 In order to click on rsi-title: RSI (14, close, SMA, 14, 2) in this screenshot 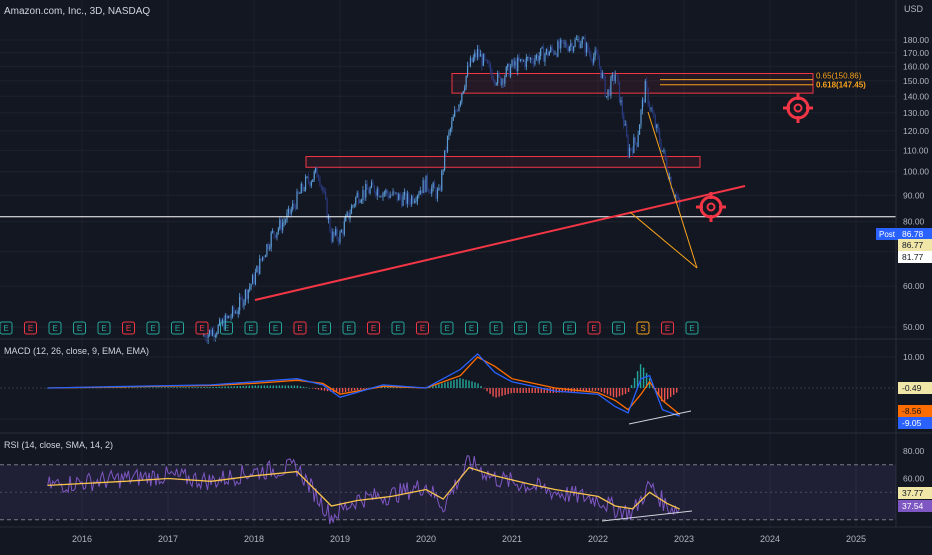, I will do `click(58, 445)`.